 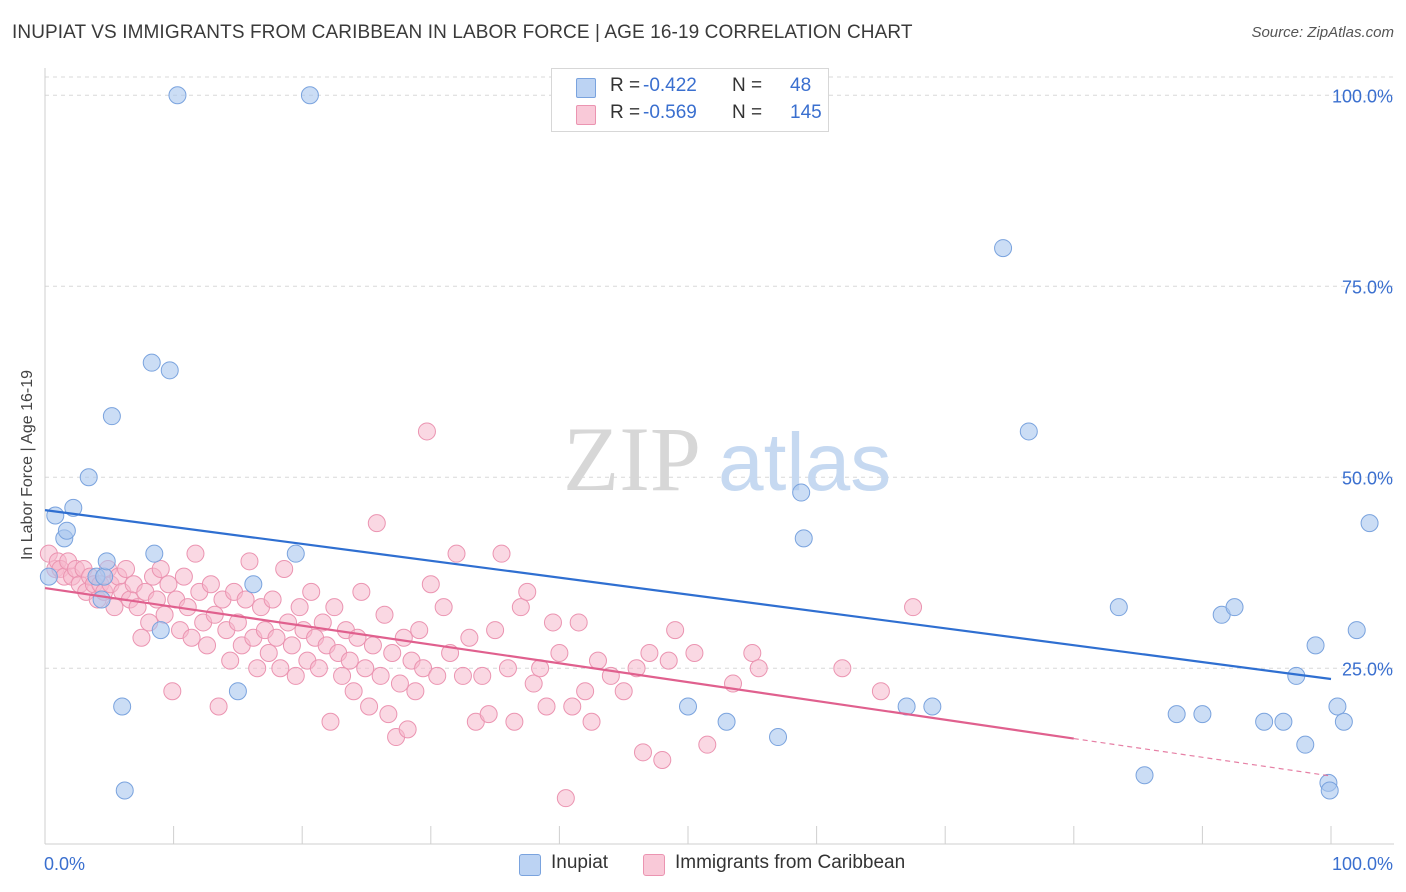 I want to click on n-label: N =, so click(x=747, y=85).